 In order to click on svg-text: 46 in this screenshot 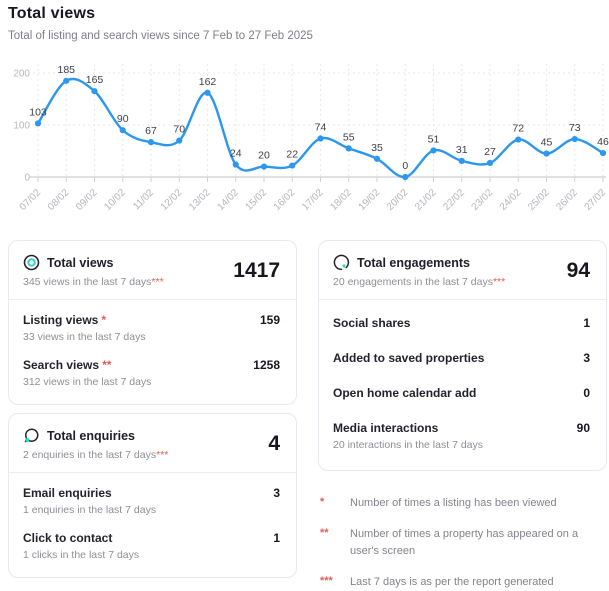, I will do `click(603, 142)`.